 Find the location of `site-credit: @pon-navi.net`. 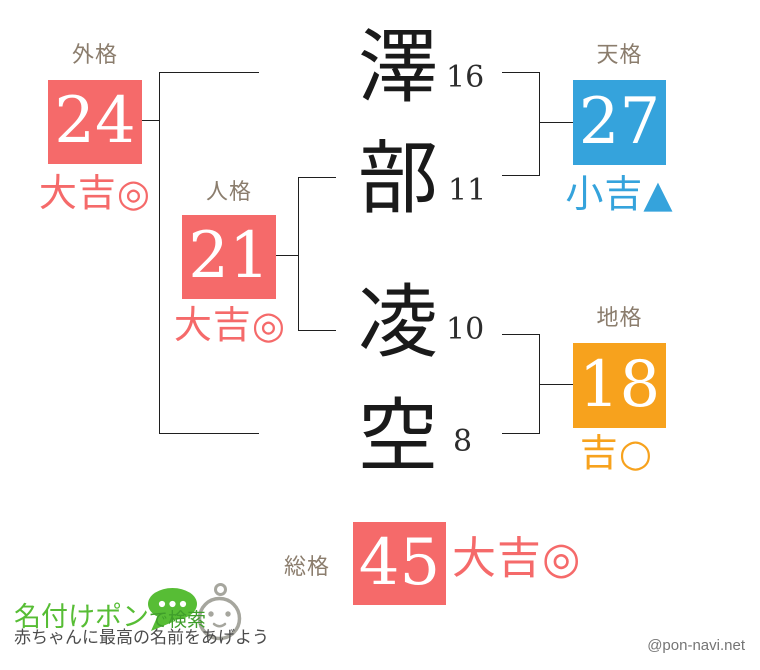

site-credit: @pon-navi.net is located at coordinates (696, 645).